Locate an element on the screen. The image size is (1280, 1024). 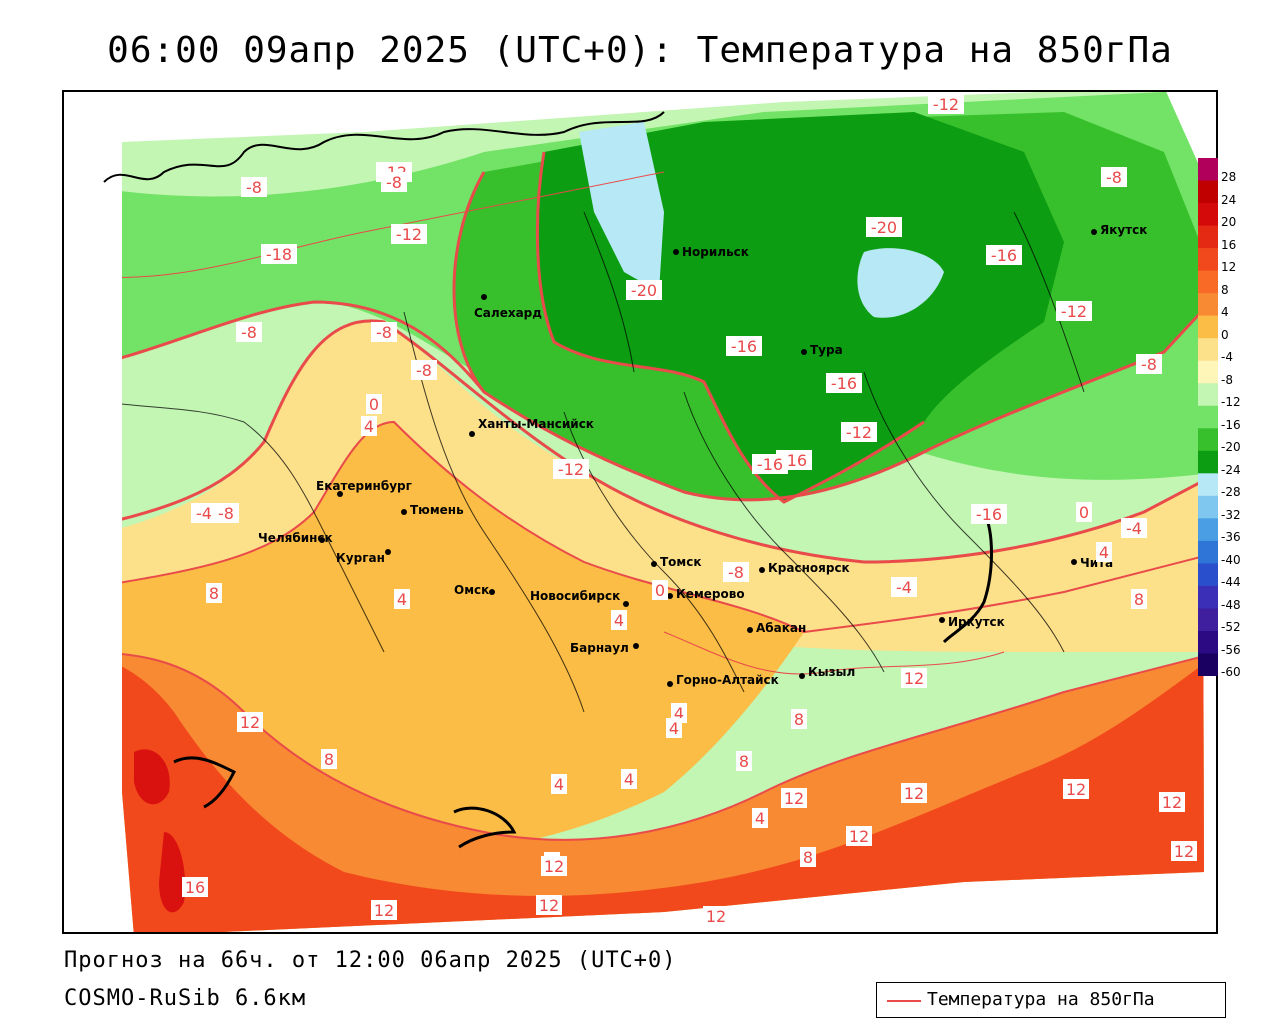
svg-text: Кызыл is located at coordinates (831, 672).